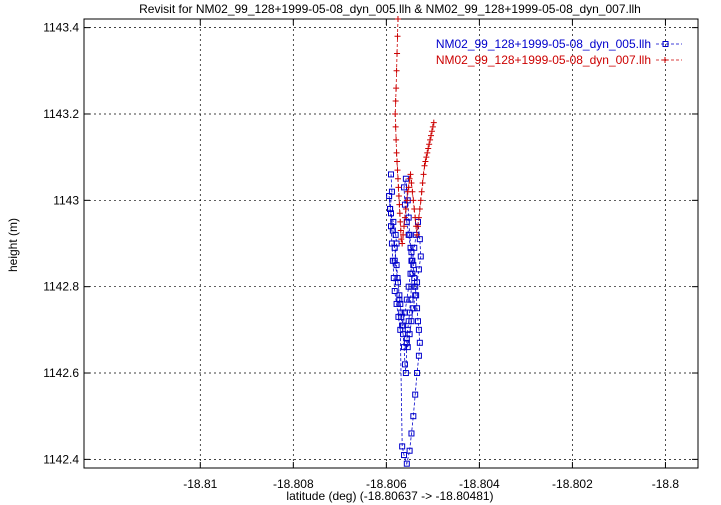  What do you see at coordinates (61, 28) in the screenshot?
I see `y-tick-label: 1143.4` at bounding box center [61, 28].